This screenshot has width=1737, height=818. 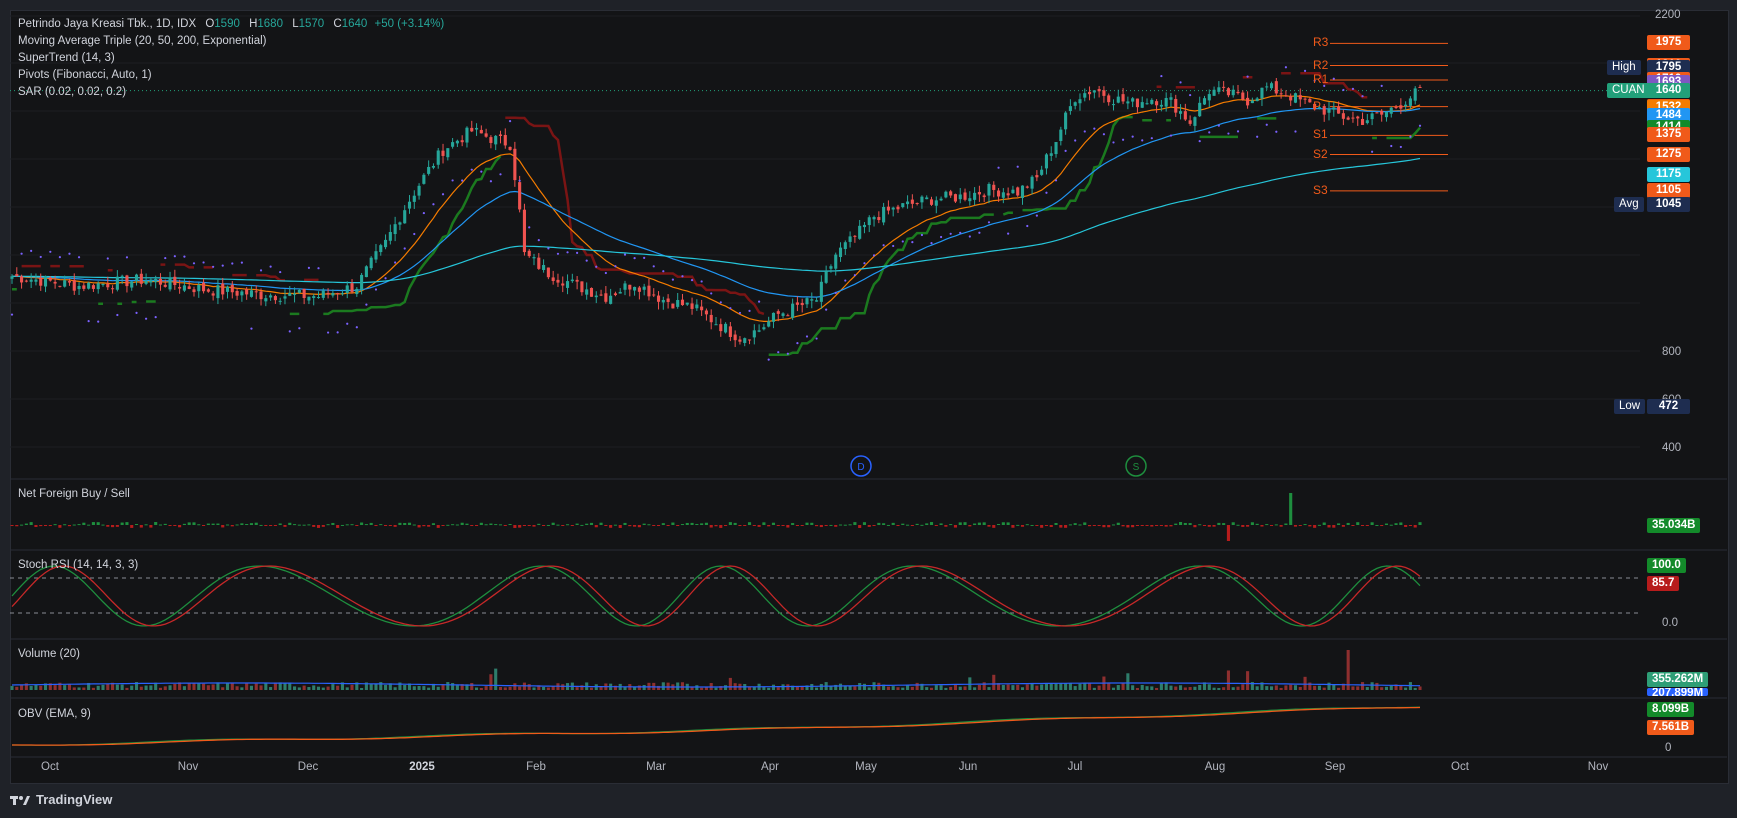 I want to click on indicator-sar: SAR (0.02, 0.02, 0.2), so click(x=72, y=92).